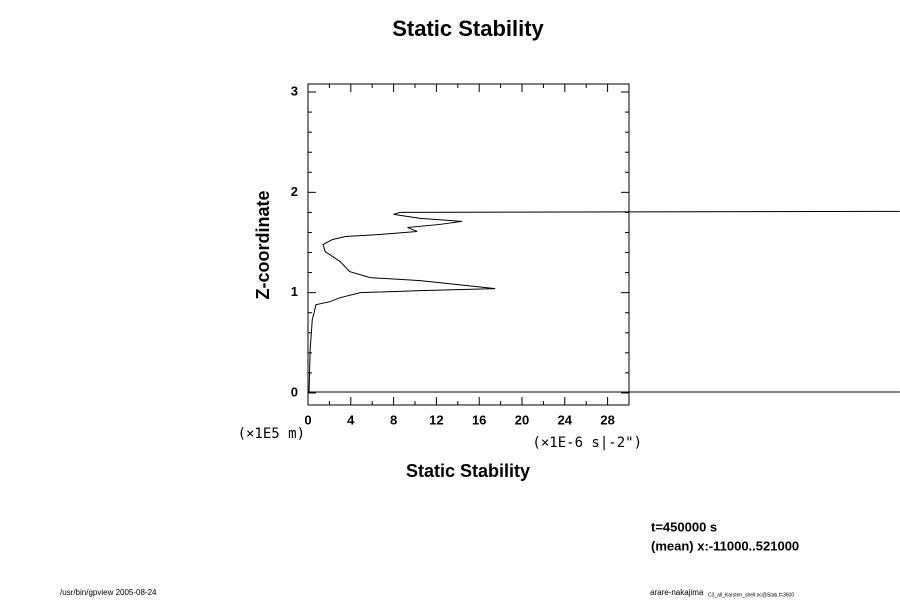  Describe the element at coordinates (468, 28) in the screenshot. I see `chart-title: Static Stability` at that location.